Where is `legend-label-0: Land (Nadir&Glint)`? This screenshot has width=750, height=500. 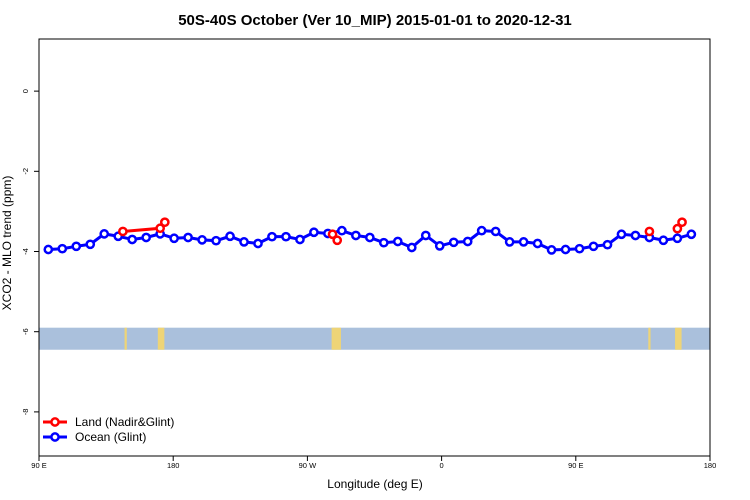 legend-label-0: Land (Nadir&Glint) is located at coordinates (124, 422).